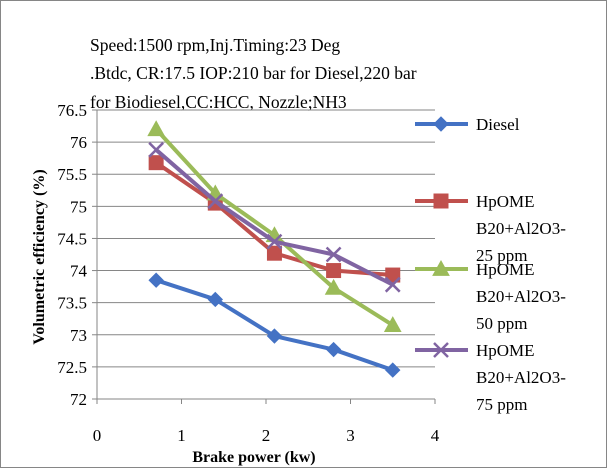 The height and width of the screenshot is (473, 607). What do you see at coordinates (78, 399) in the screenshot?
I see `y-tick-label: 72` at bounding box center [78, 399].